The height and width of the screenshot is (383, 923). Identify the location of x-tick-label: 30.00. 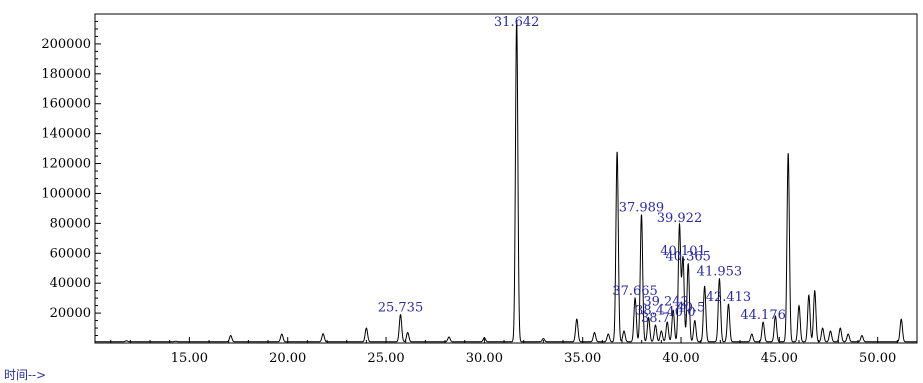
(484, 358).